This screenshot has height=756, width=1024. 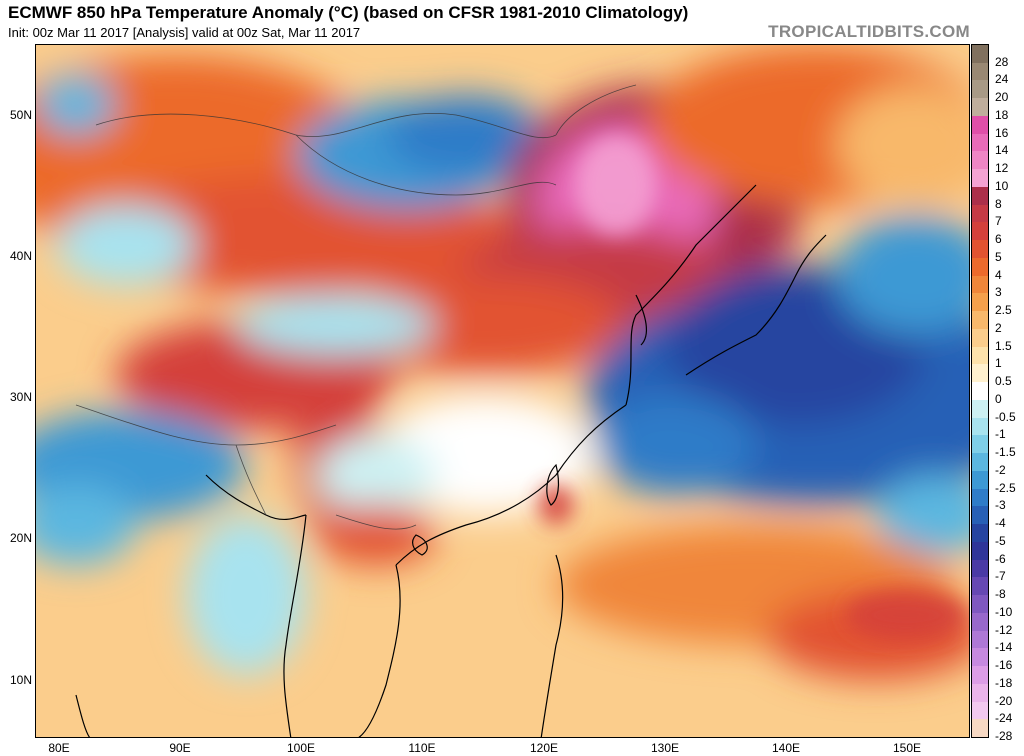 I want to click on lon-label-90e: 90E, so click(x=180, y=748).